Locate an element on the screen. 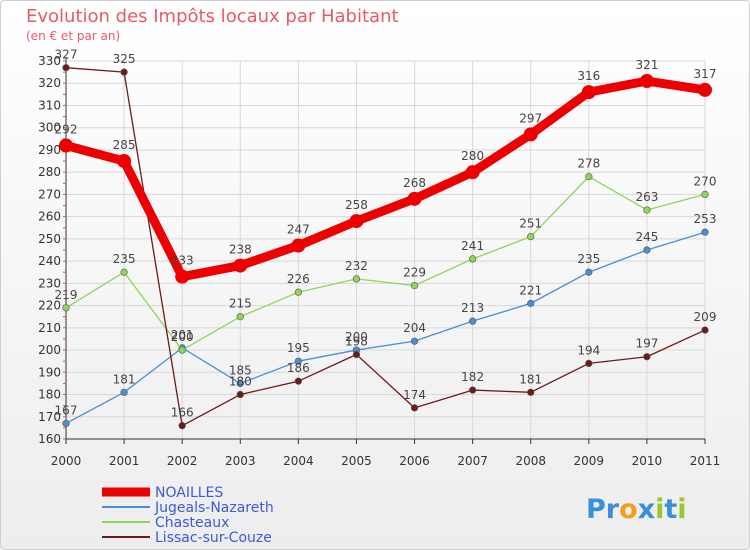 The height and width of the screenshot is (550, 750). legend-label-jugeals-nazareth: Jugeals-Nazareth is located at coordinates (214, 508).